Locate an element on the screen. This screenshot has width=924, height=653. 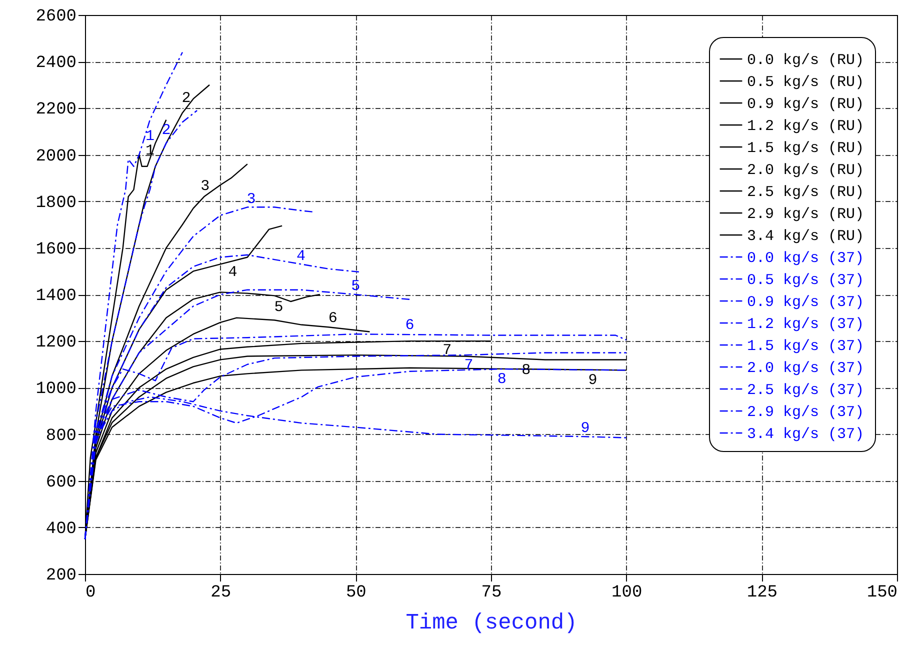
legend-label: 1.5 kg/s (37) is located at coordinates (805, 346).